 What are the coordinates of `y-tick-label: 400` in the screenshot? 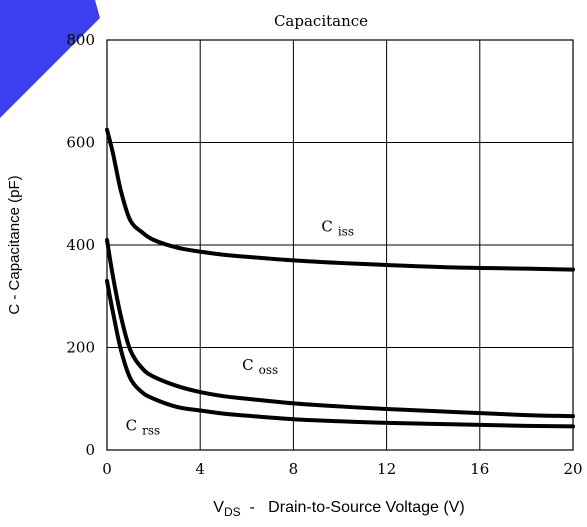 It's located at (80, 245).